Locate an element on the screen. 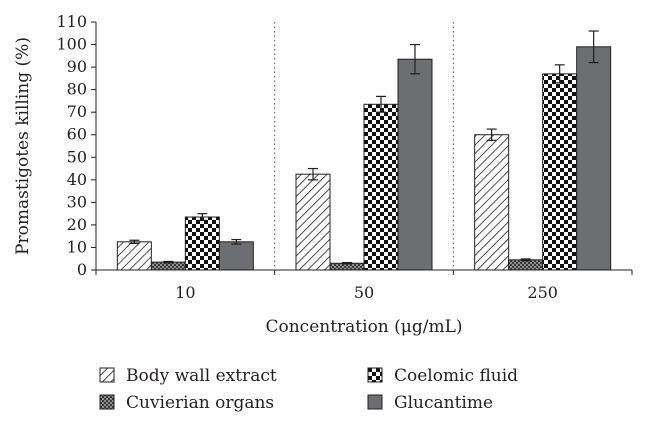 This screenshot has width=668, height=428. x-tick-label: 10 is located at coordinates (185, 292).